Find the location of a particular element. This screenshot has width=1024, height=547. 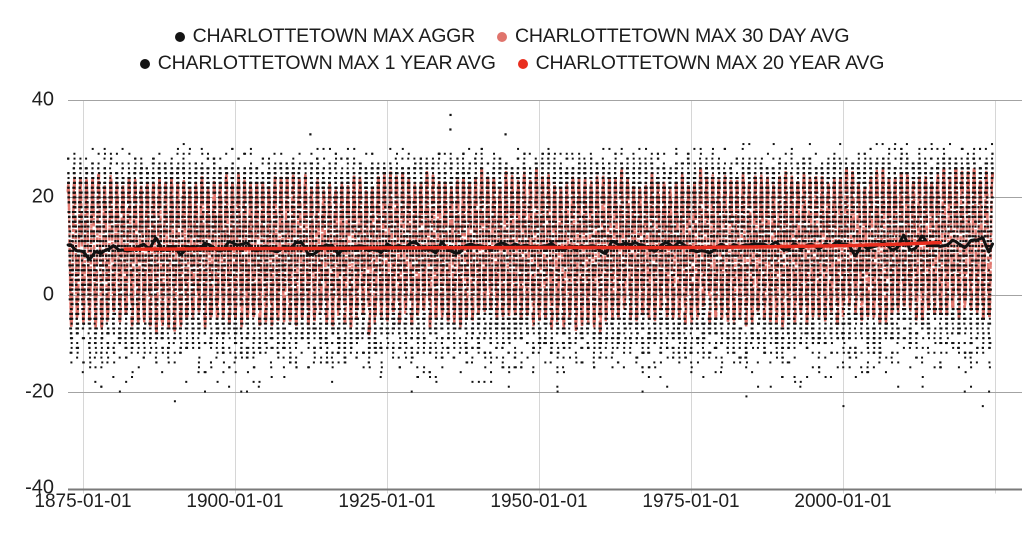

legend-item-max-30day-avg: CHARLOTTETOWN MAX 30 DAY AVG is located at coordinates (673, 36).